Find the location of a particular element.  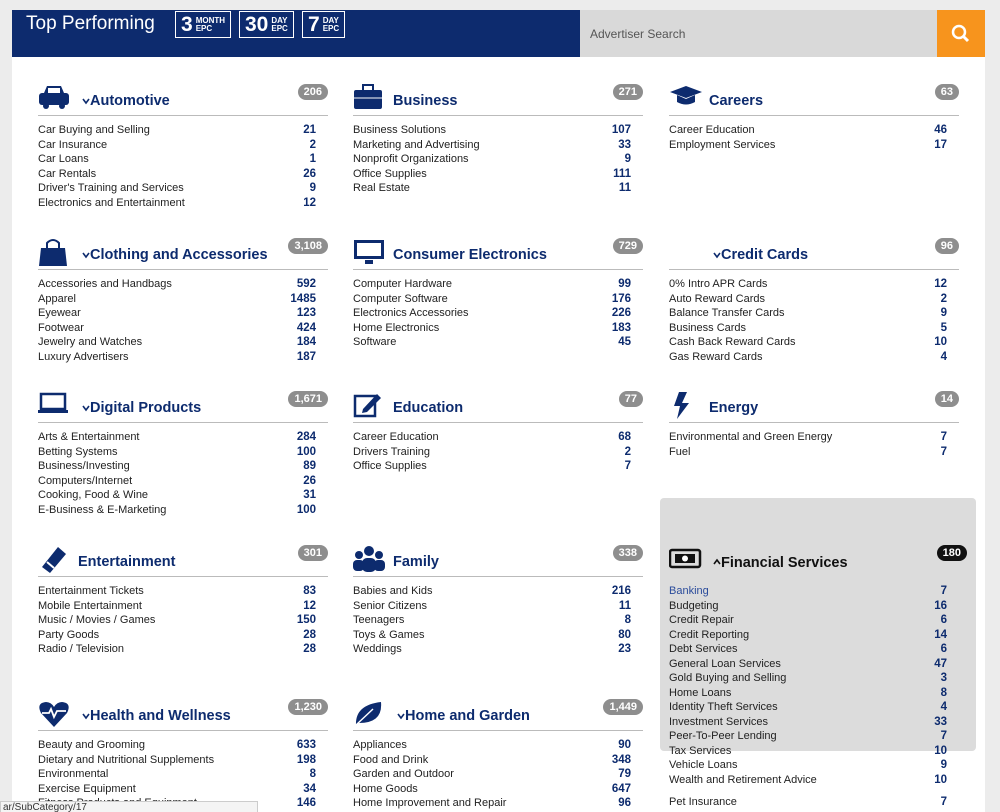

subcategory-row: Garden and Outdoor 79 is located at coordinates (492, 774).